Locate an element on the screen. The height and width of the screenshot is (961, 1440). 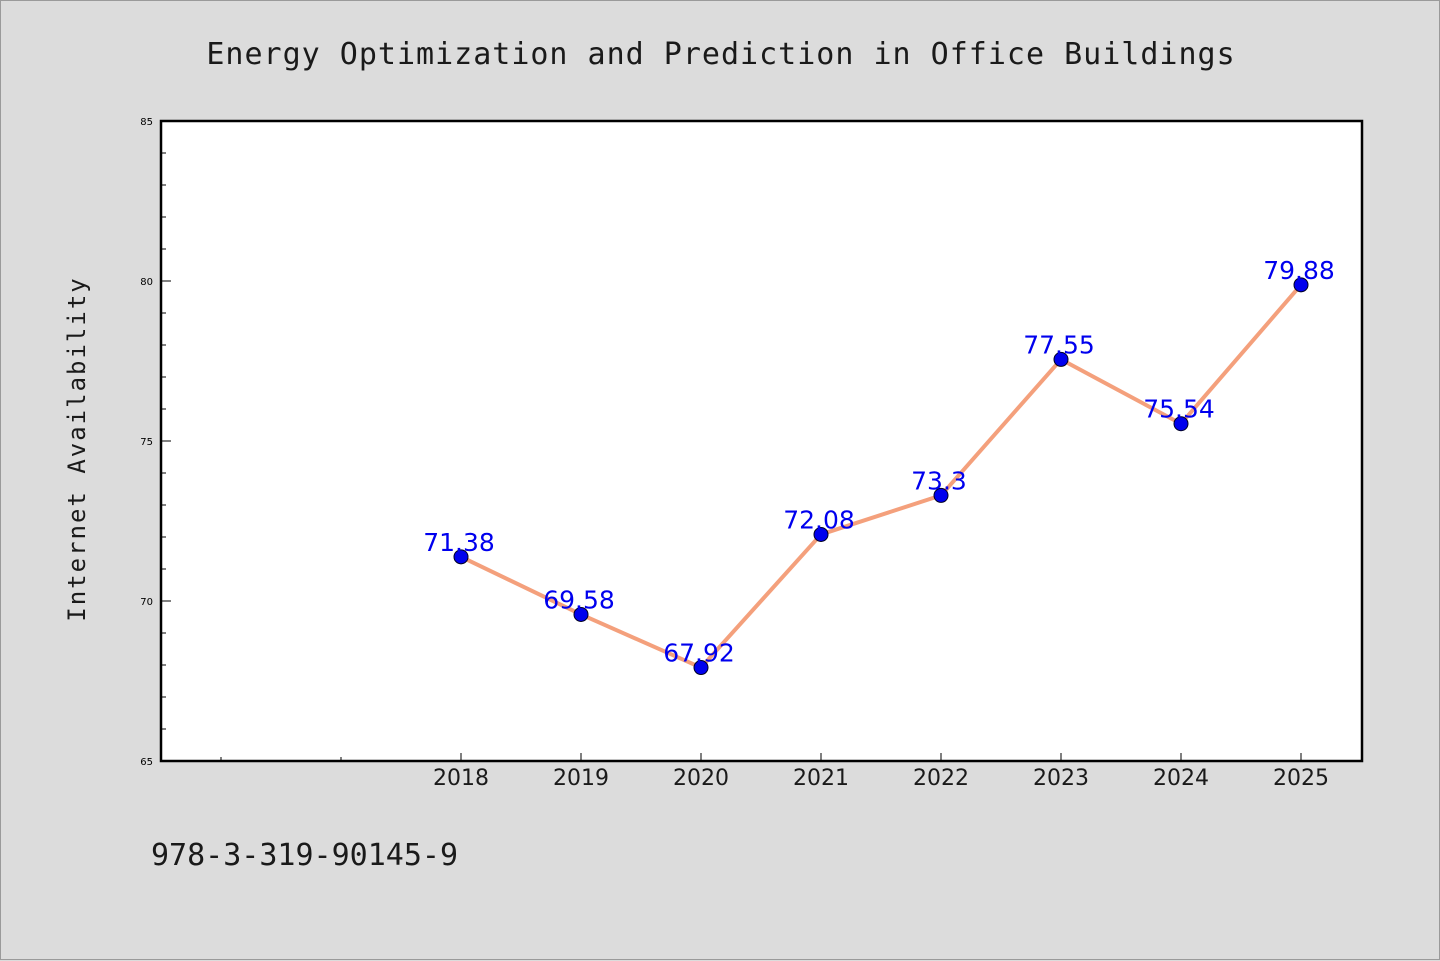
y-tick-label: 65 is located at coordinates (146, 762).